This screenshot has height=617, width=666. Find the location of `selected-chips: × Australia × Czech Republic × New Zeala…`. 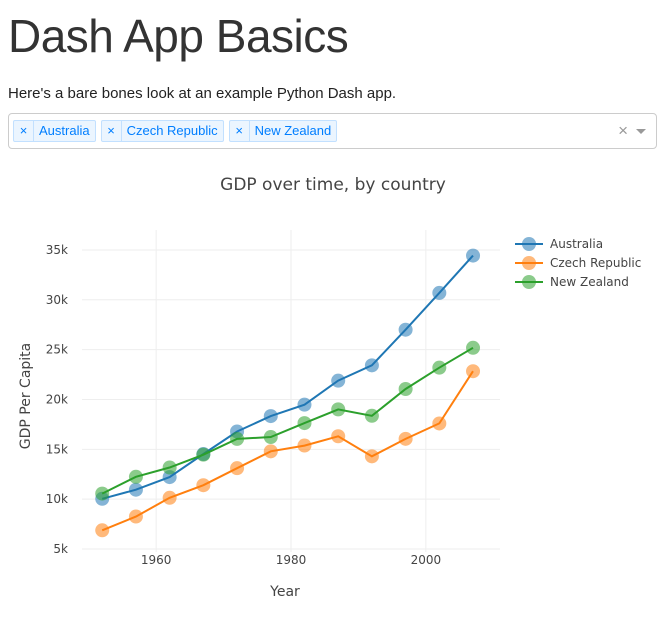

selected-chips: × Australia × Czech Republic × New Zeala… is located at coordinates (175, 131).